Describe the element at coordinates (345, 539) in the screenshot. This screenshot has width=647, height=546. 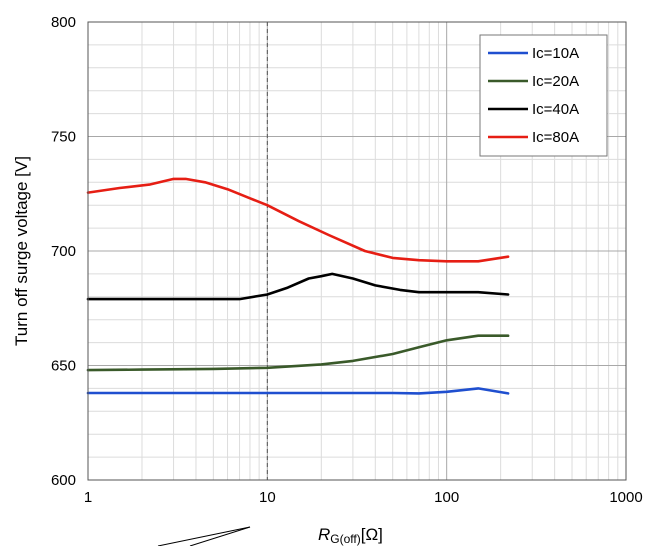
I see `x-axis-title-sub: G(off)` at that location.